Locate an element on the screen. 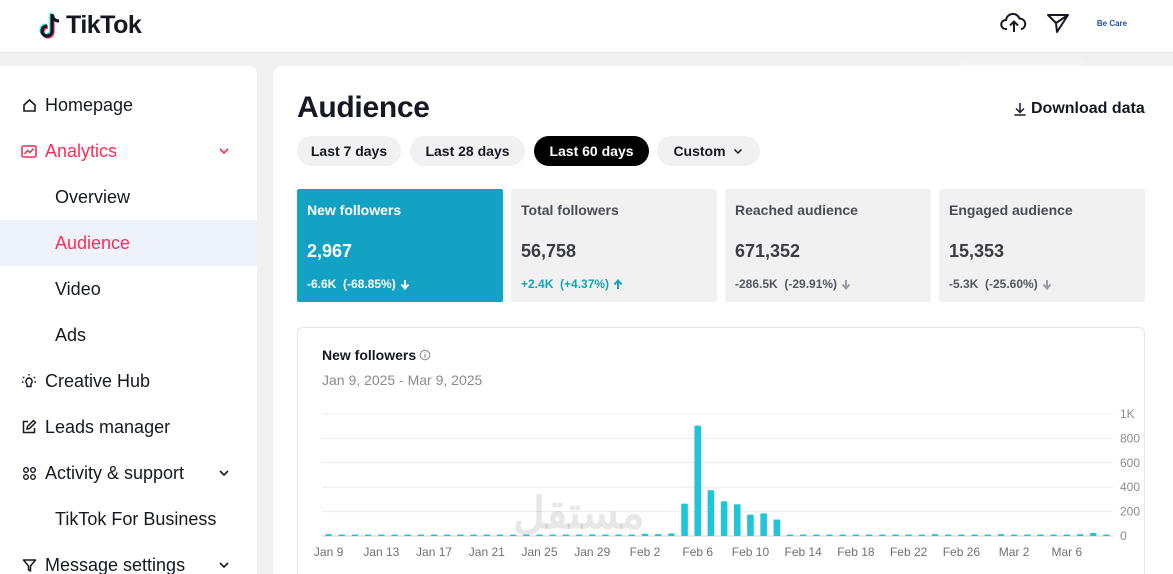 The image size is (1173, 574). tiktok-logo: TikTok is located at coordinates (90, 25).